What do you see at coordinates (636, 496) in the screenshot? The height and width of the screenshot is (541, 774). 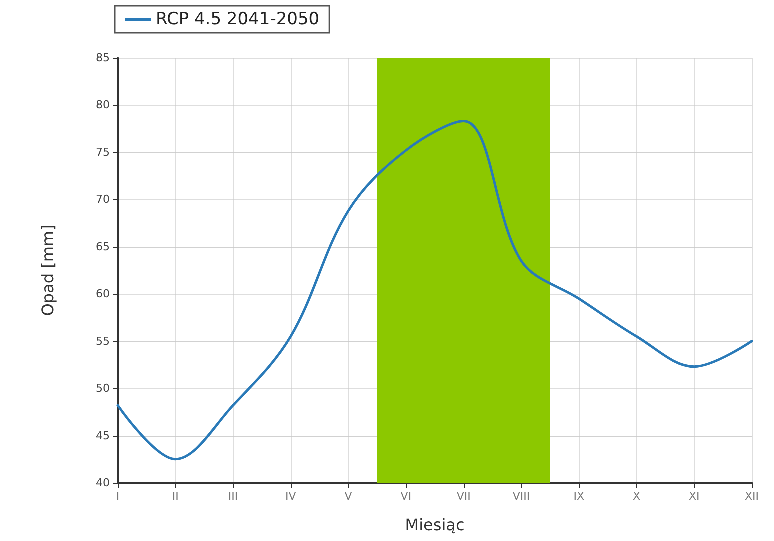 I see `x-tick-label: X` at bounding box center [636, 496].